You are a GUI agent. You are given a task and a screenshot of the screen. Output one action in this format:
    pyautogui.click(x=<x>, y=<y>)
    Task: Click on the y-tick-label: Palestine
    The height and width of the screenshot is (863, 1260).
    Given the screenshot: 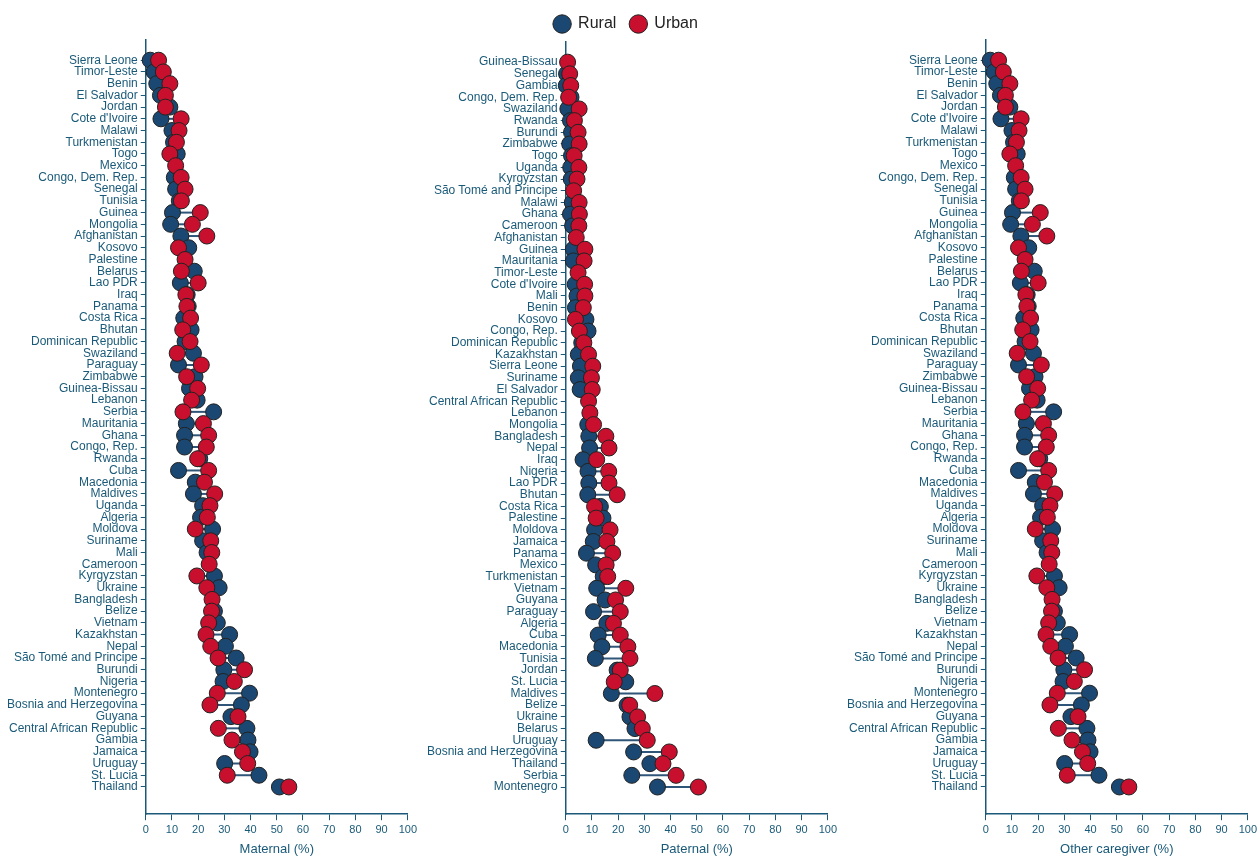 What is the action you would take?
    pyautogui.click(x=533, y=517)
    